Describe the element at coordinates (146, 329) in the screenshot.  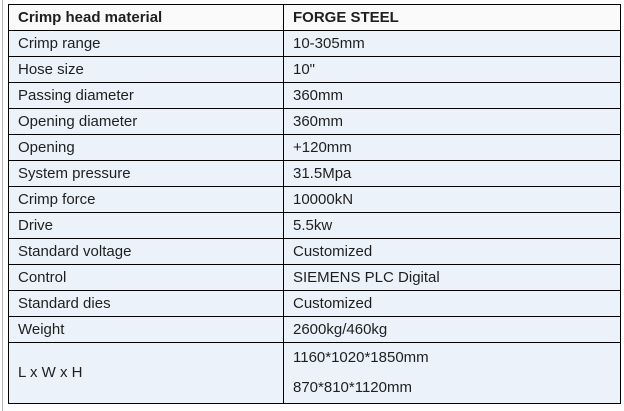
I see `spec-label-cell: Weight` at that location.